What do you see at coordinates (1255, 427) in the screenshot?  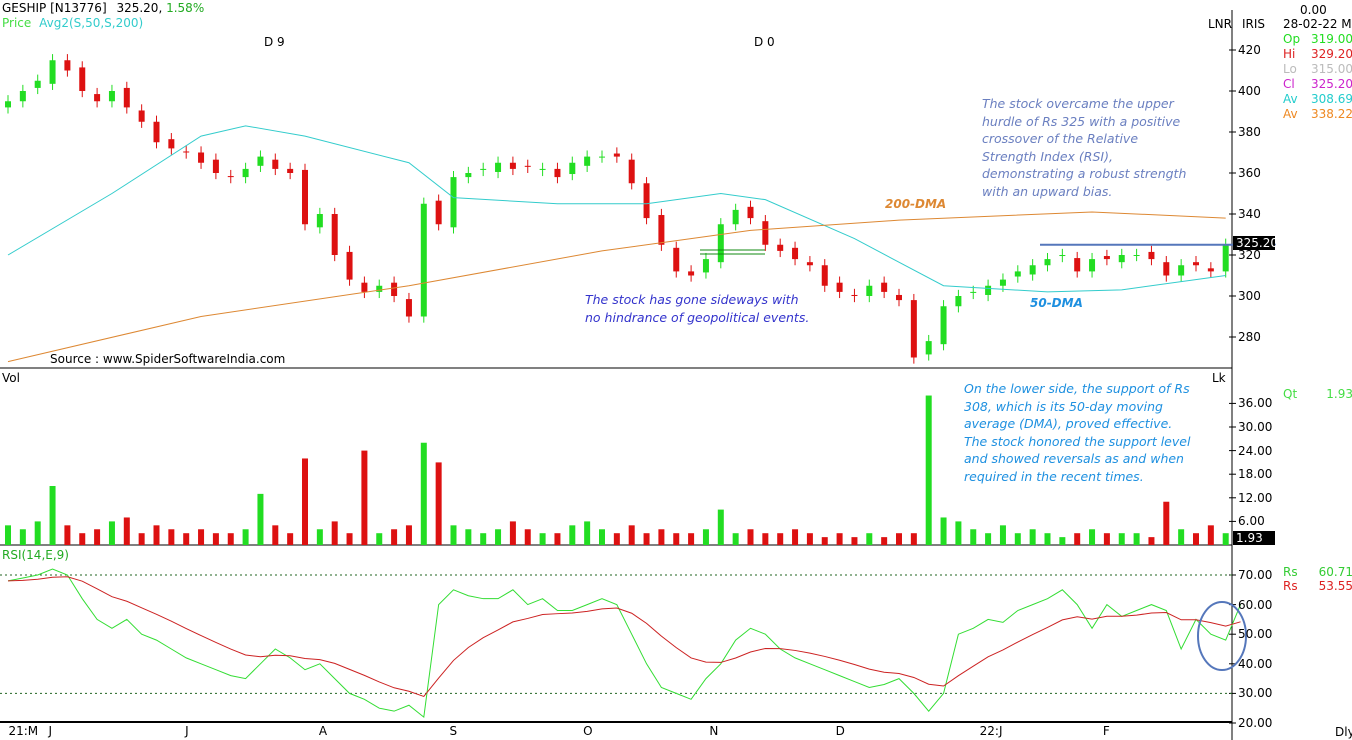 I see `volume-tick-label: 30.00` at bounding box center [1255, 427].